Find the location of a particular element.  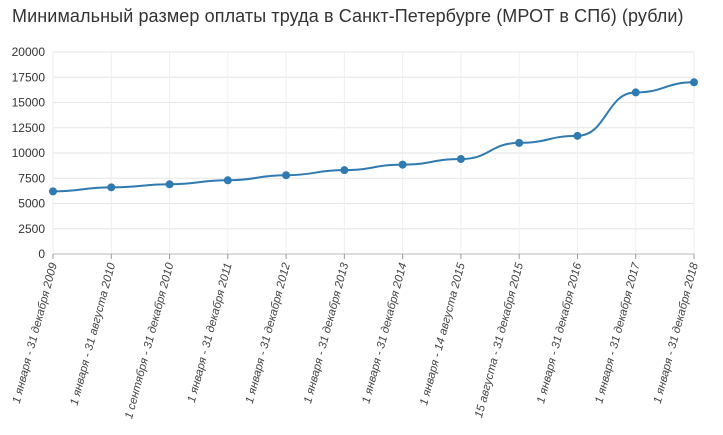

x-tick-label: 1 сентября - 31 декабря 2010 is located at coordinates (149, 340).